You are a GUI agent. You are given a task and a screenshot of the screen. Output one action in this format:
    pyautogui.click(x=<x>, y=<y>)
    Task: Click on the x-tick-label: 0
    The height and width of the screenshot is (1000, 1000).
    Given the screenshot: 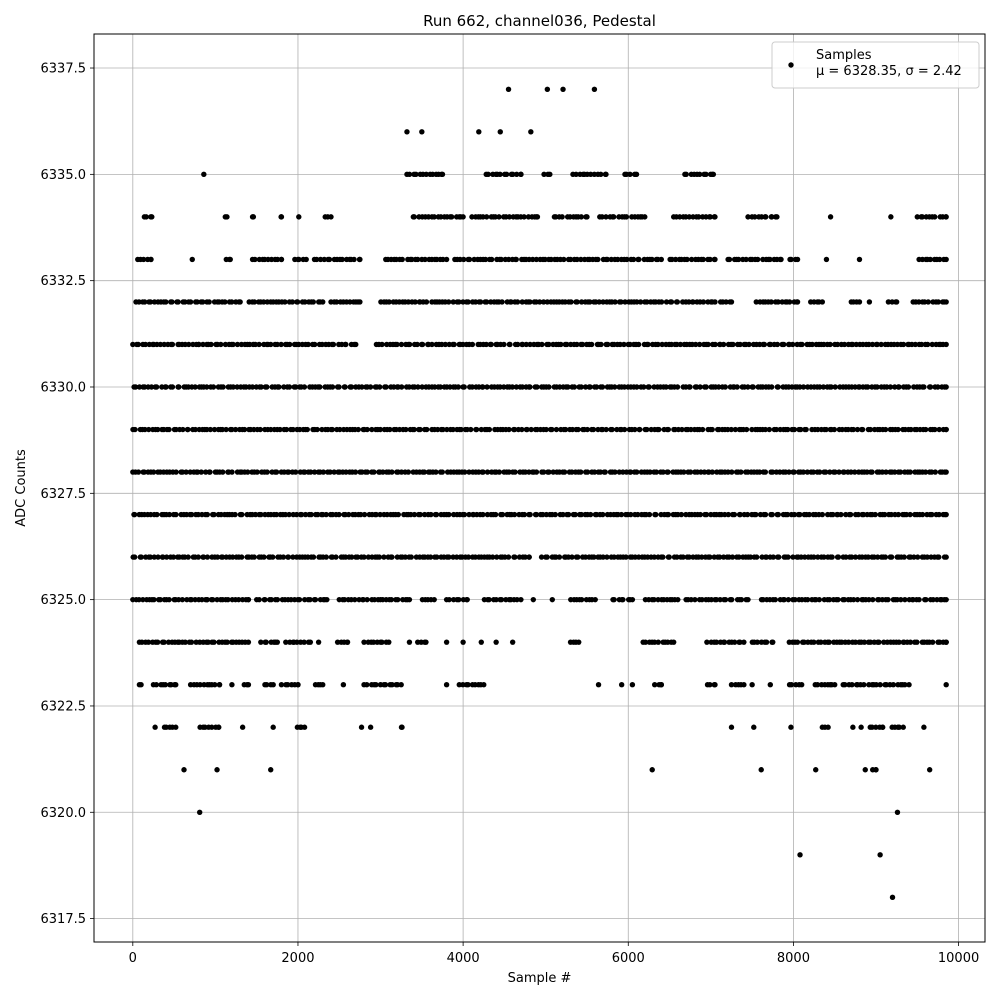 What is the action you would take?
    pyautogui.click(x=133, y=958)
    